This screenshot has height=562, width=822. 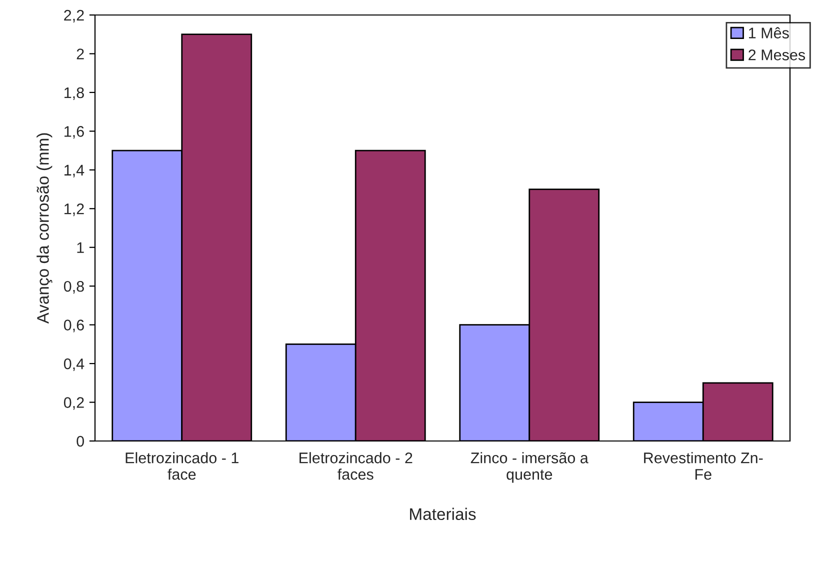 I want to click on y-tick-label: 1,8, so click(x=74, y=93).